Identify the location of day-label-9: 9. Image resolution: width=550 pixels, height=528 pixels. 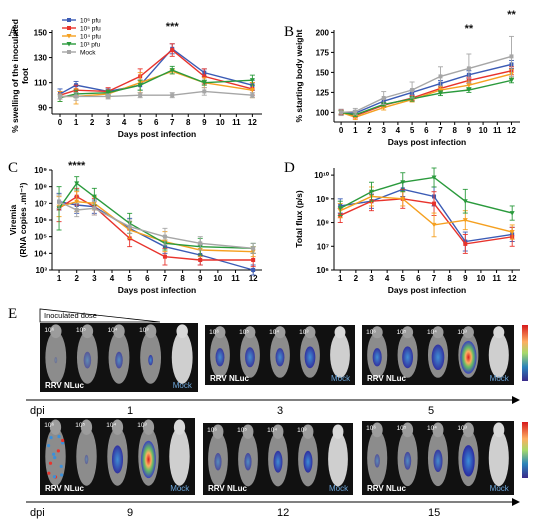
(130, 513).